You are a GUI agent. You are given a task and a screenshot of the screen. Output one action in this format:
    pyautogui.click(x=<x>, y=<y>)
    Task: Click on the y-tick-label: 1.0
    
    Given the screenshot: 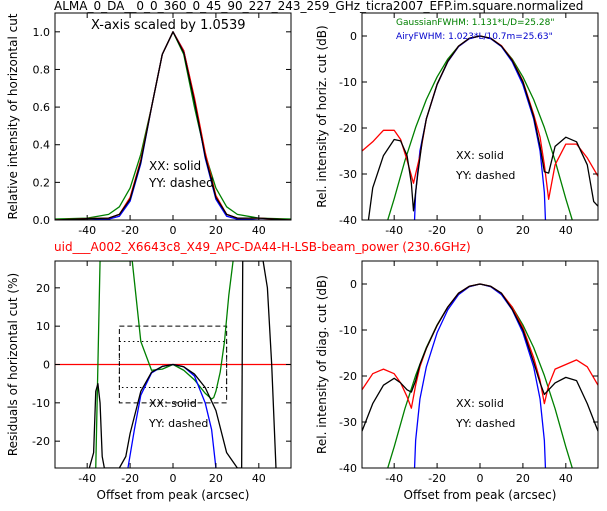 What is the action you would take?
    pyautogui.click(x=42, y=32)
    